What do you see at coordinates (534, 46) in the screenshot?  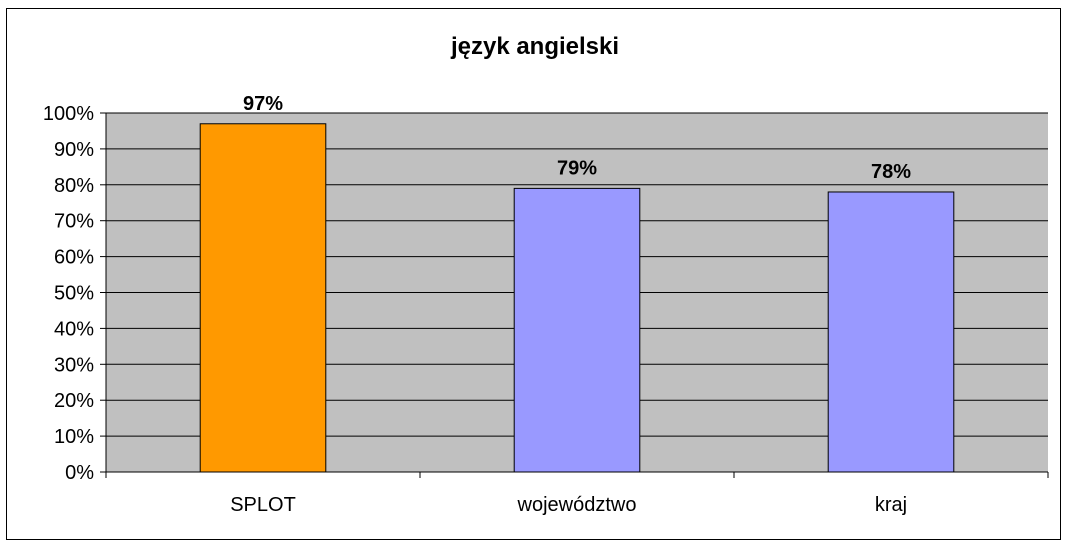 I see `chart-title: język angielski` at bounding box center [534, 46].